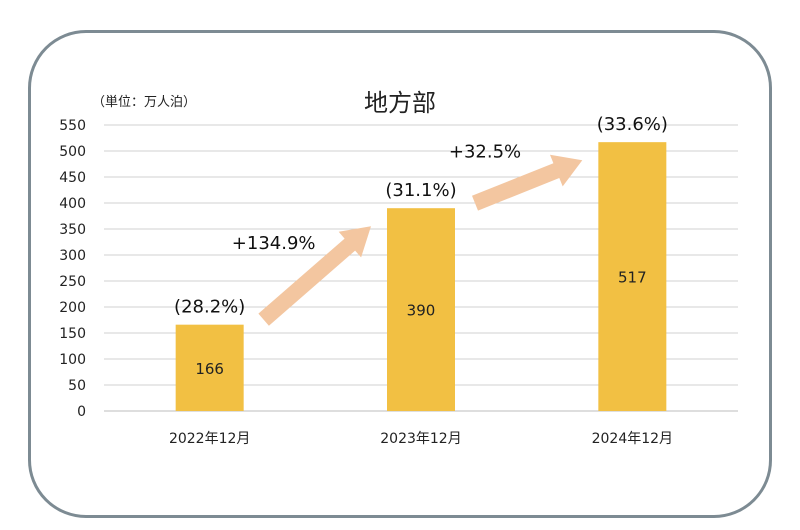  Describe the element at coordinates (81, 412) in the screenshot. I see `y-tick-label: 0` at that location.